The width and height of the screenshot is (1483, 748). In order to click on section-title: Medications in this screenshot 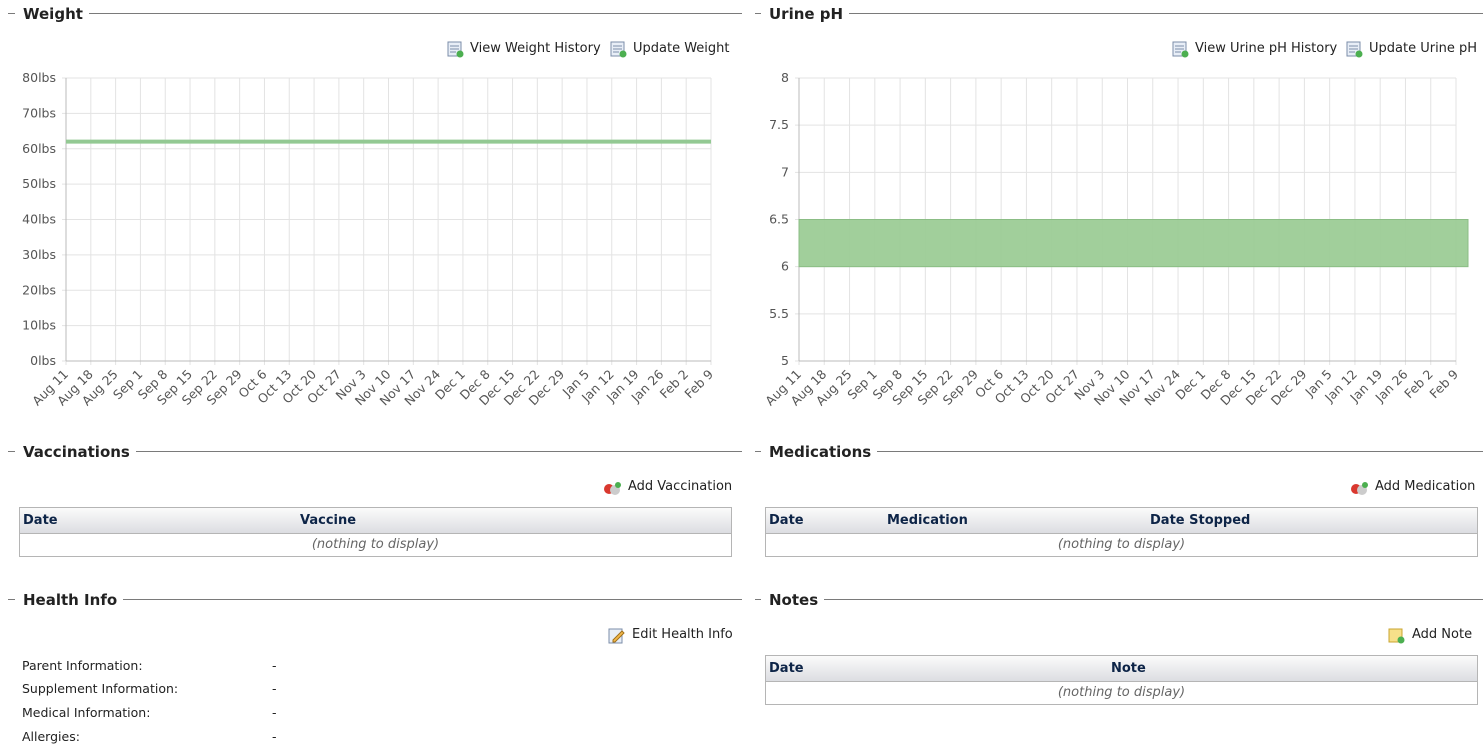, I will do `click(819, 452)`.